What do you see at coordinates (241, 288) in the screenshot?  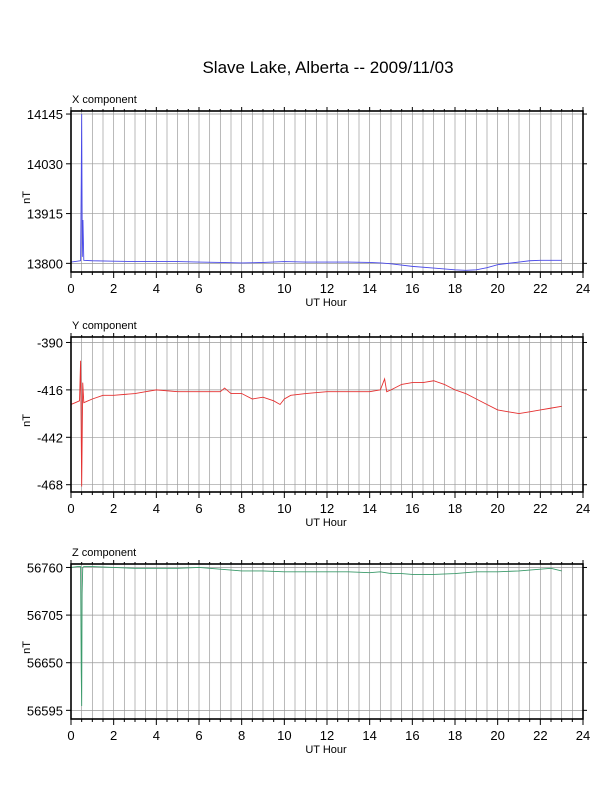 I see `x-tick-label-x: 8` at bounding box center [241, 288].